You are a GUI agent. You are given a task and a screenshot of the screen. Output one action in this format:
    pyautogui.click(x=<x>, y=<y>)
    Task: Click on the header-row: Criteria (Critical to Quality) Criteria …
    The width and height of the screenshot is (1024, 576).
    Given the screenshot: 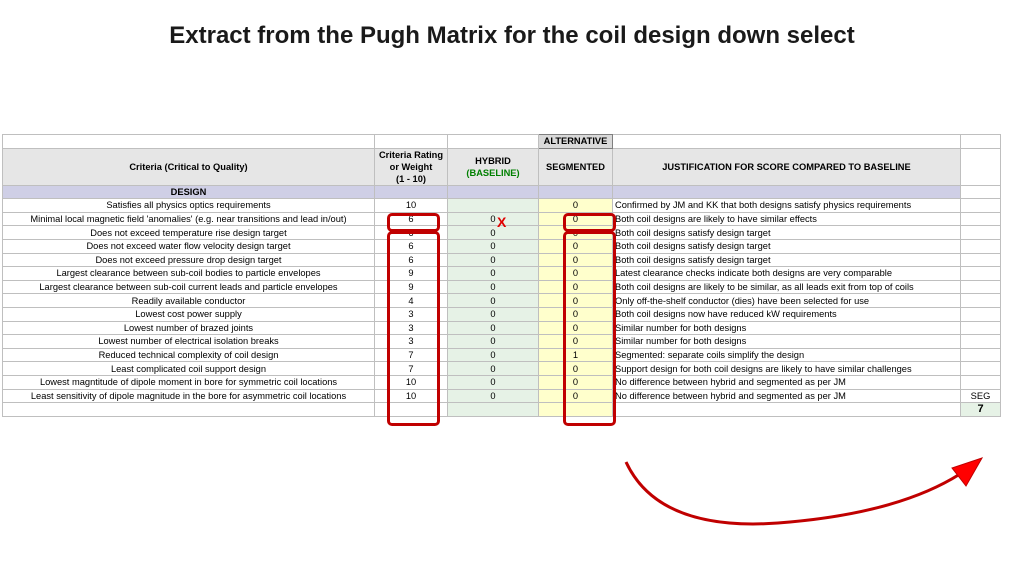 What is the action you would take?
    pyautogui.click(x=501, y=166)
    